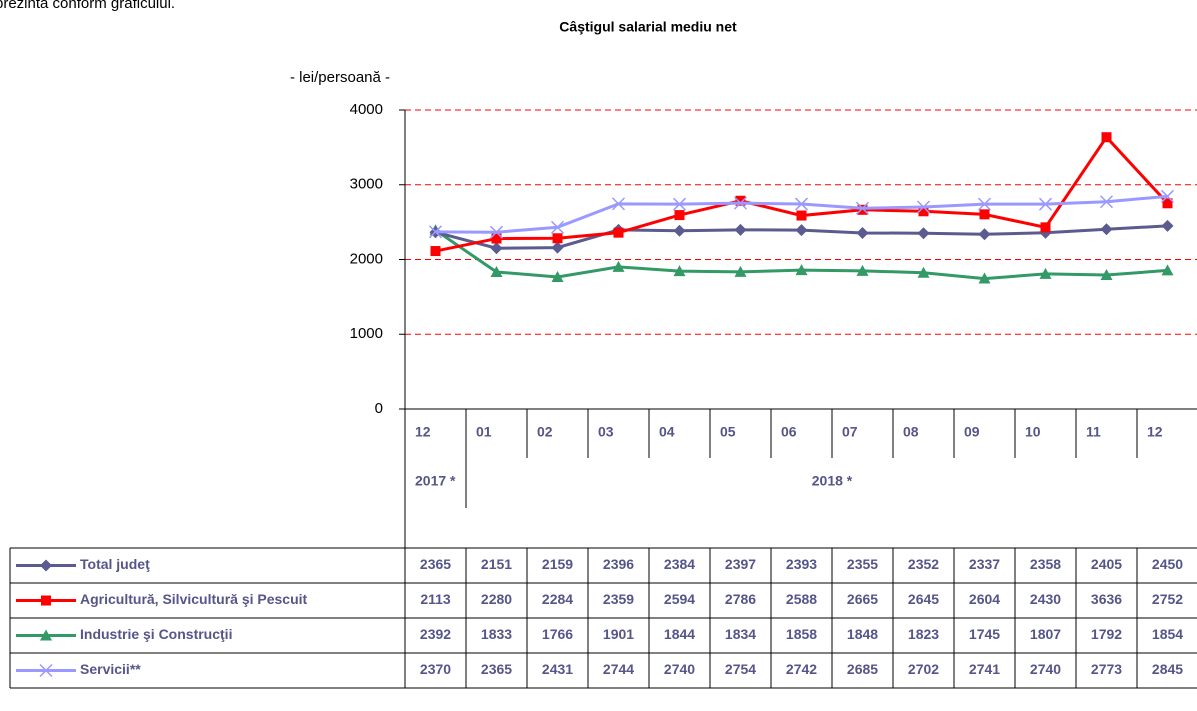 The width and height of the screenshot is (1197, 711). I want to click on table-value: 2359, so click(618, 599).